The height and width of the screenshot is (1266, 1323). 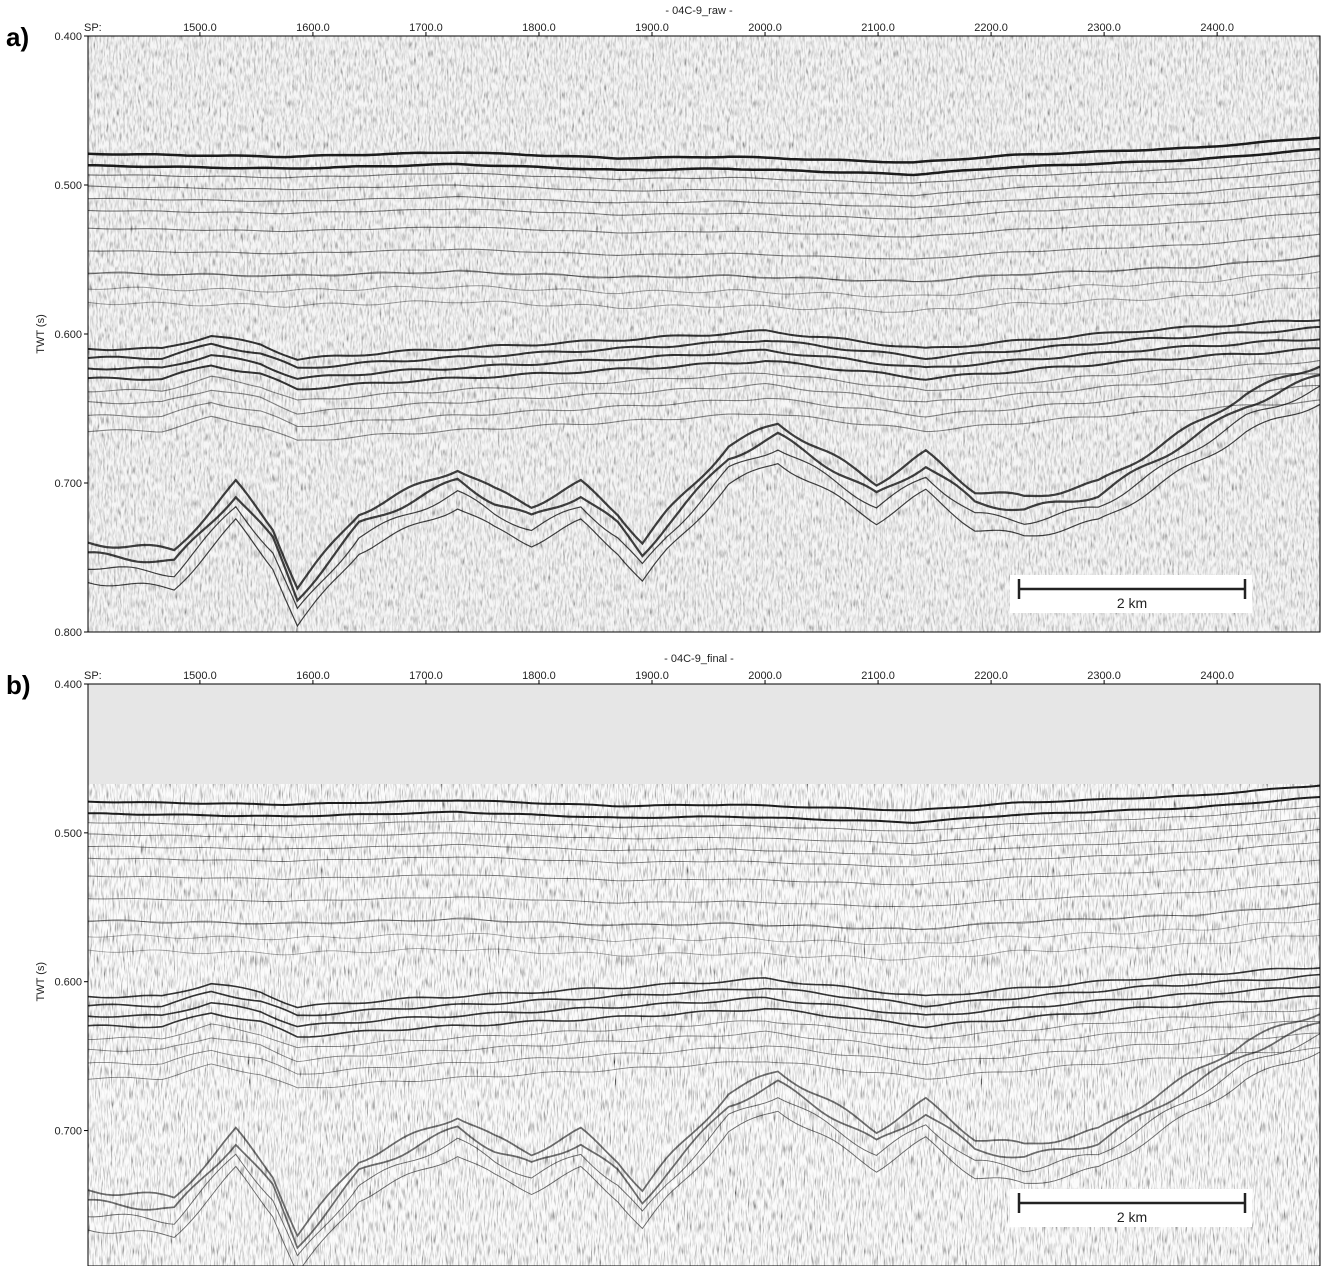 I want to click on panel-label: a), so click(x=17, y=37).